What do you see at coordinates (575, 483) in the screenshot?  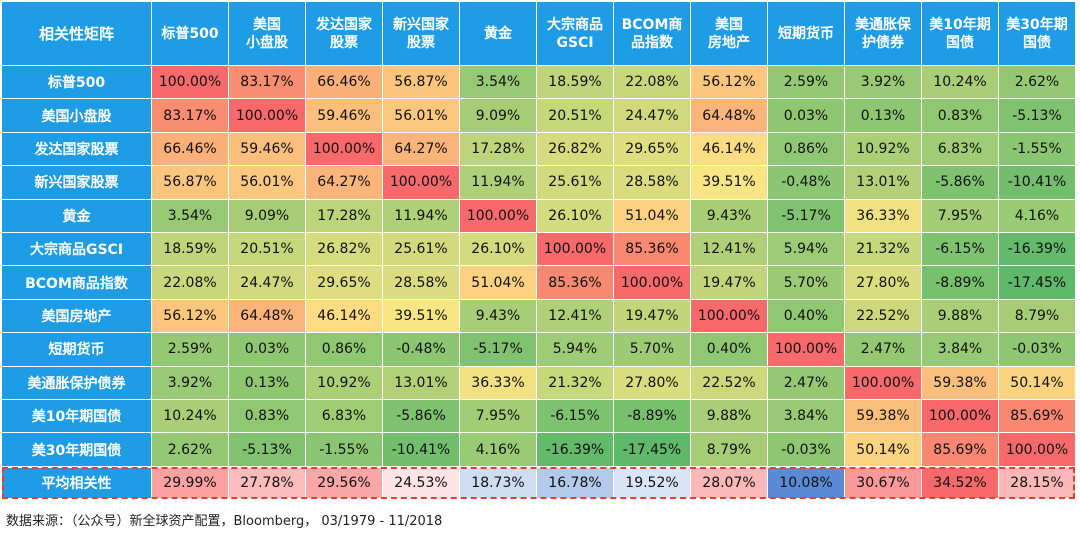 I see `average-cell: 16.78%` at bounding box center [575, 483].